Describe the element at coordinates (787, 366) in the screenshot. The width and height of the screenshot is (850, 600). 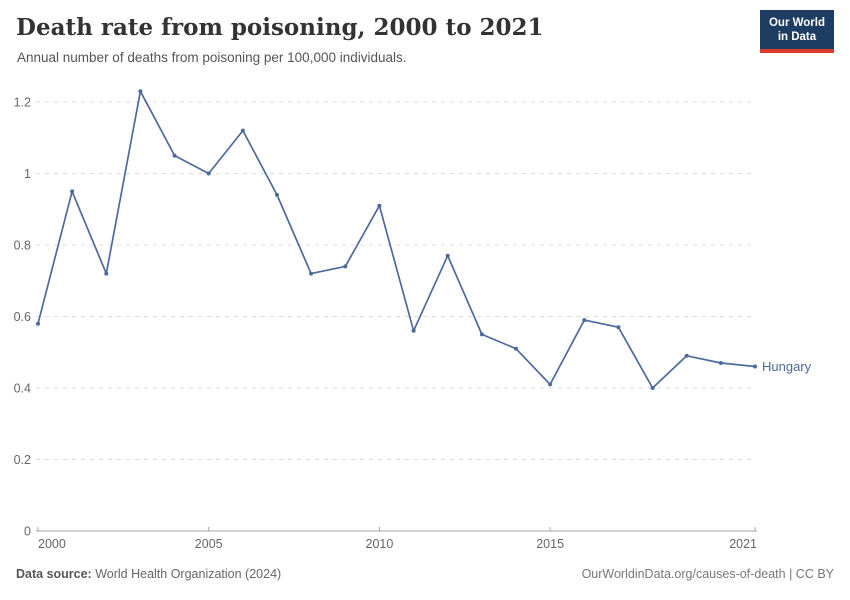
I see `series-label-hungary: Hungary` at that location.